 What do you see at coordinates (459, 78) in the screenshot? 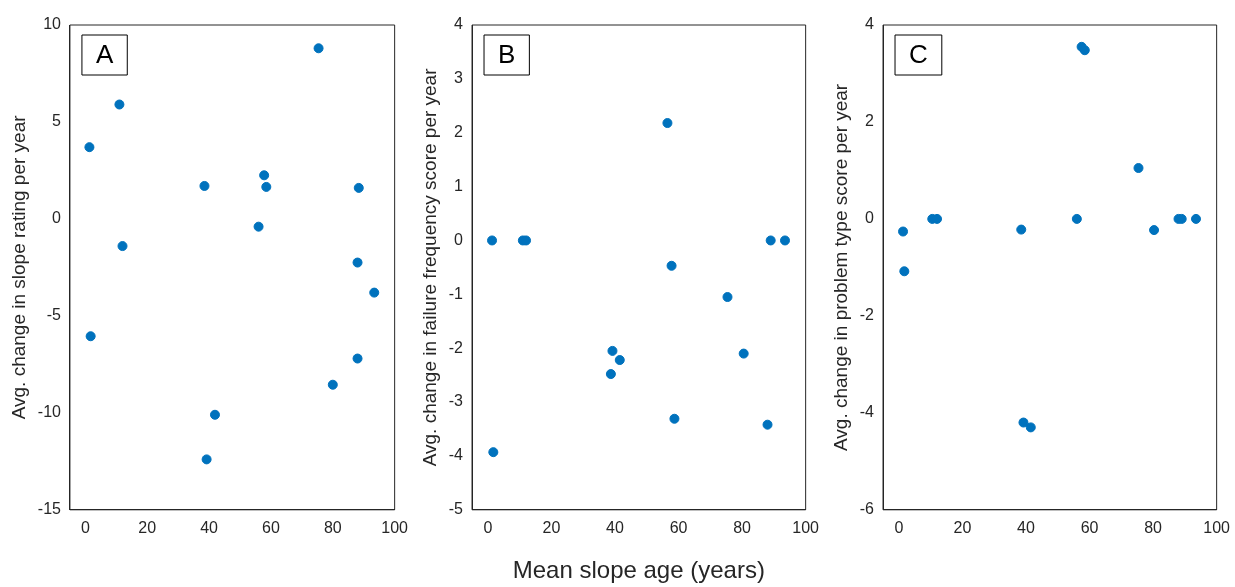
I see `y-tick-label: 3` at bounding box center [459, 78].